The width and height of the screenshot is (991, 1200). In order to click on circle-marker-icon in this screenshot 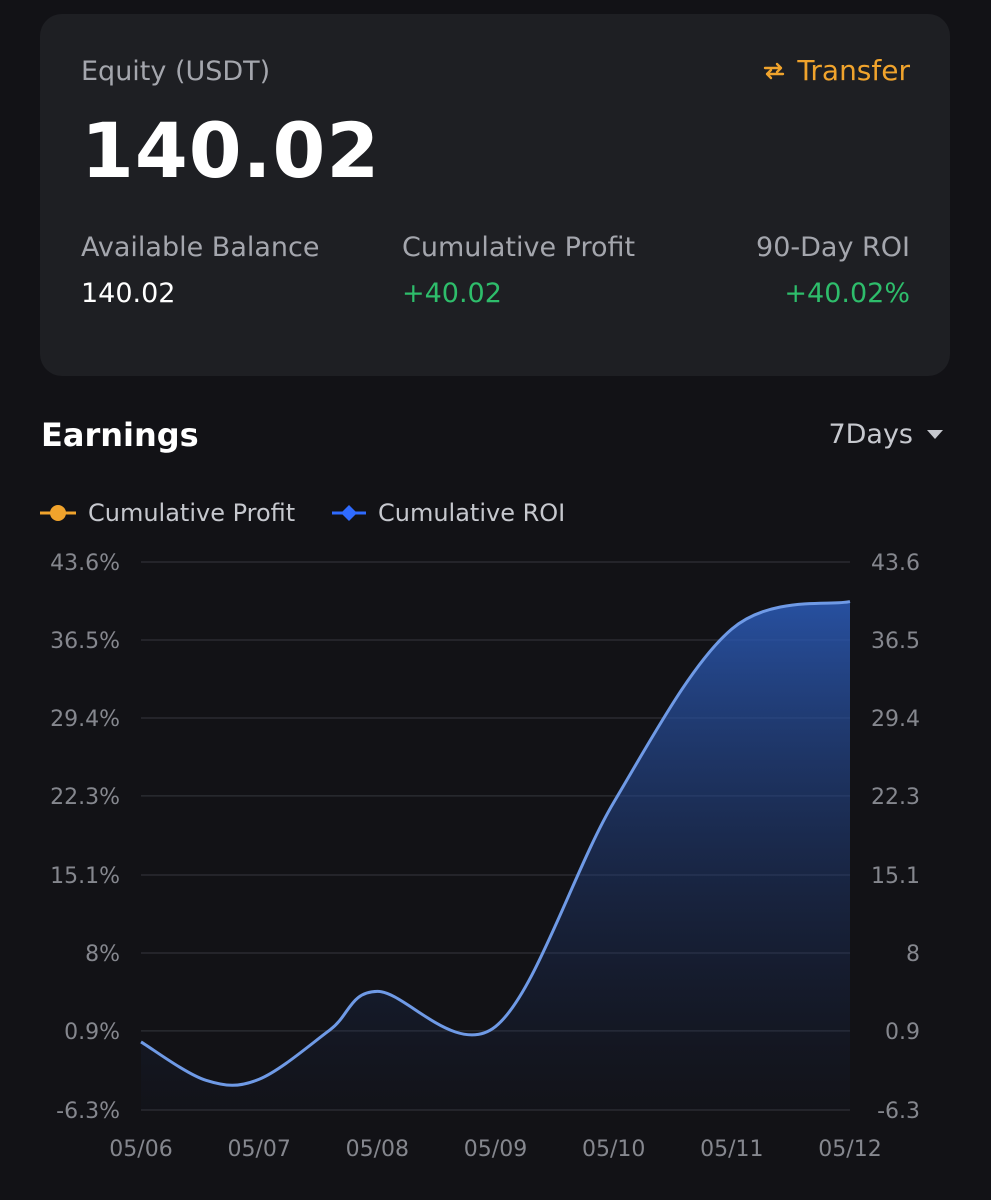, I will do `click(58, 513)`.